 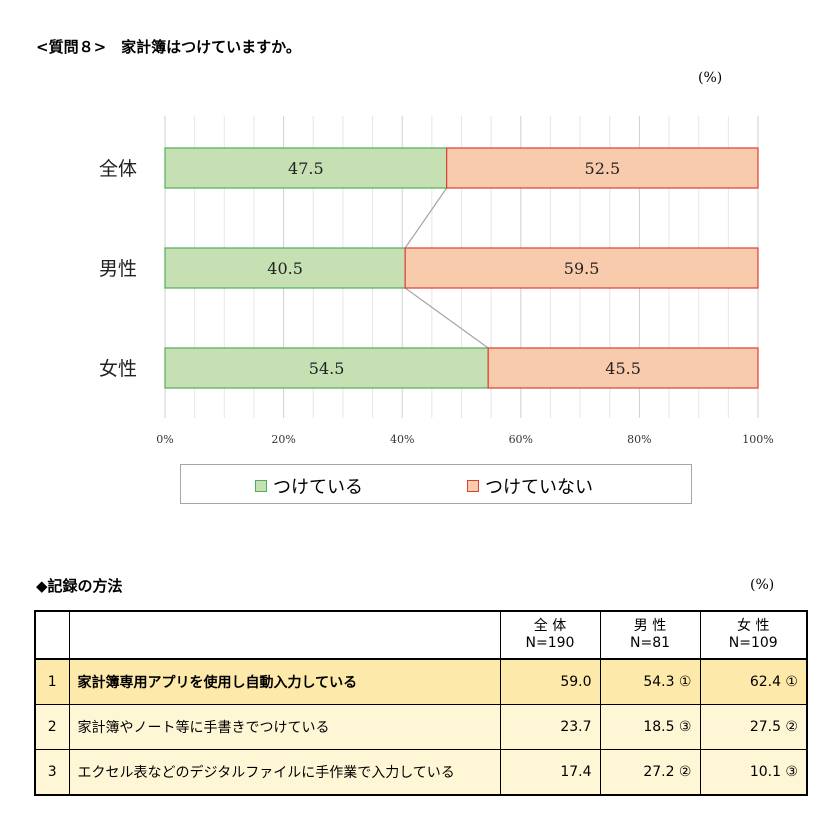 I want to click on row-value-male: 27.2 ②, so click(x=650, y=772).